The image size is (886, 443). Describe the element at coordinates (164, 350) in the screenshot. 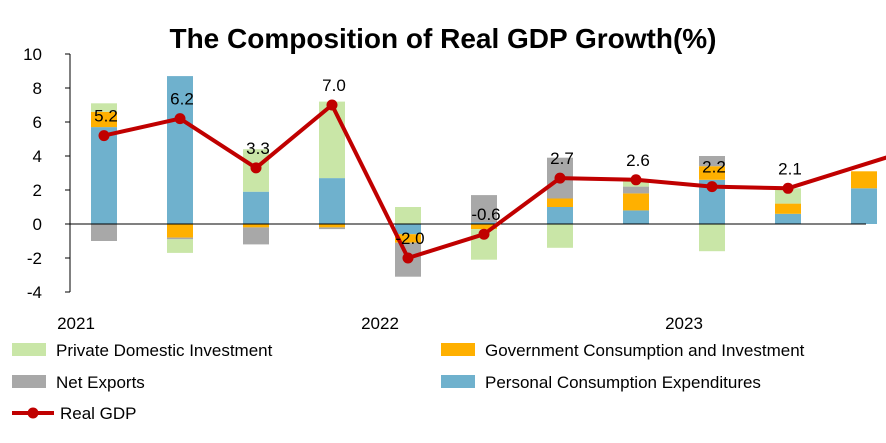

I see `legend-label: Private Domestic Investment` at that location.